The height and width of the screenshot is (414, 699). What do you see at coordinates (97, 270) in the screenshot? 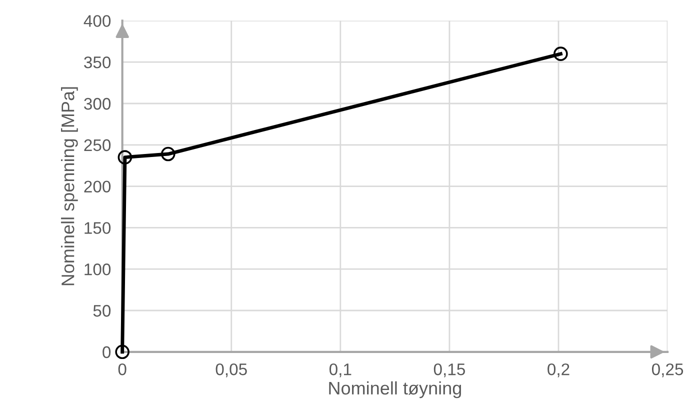
I see `y-tick-label: 100` at bounding box center [97, 270].